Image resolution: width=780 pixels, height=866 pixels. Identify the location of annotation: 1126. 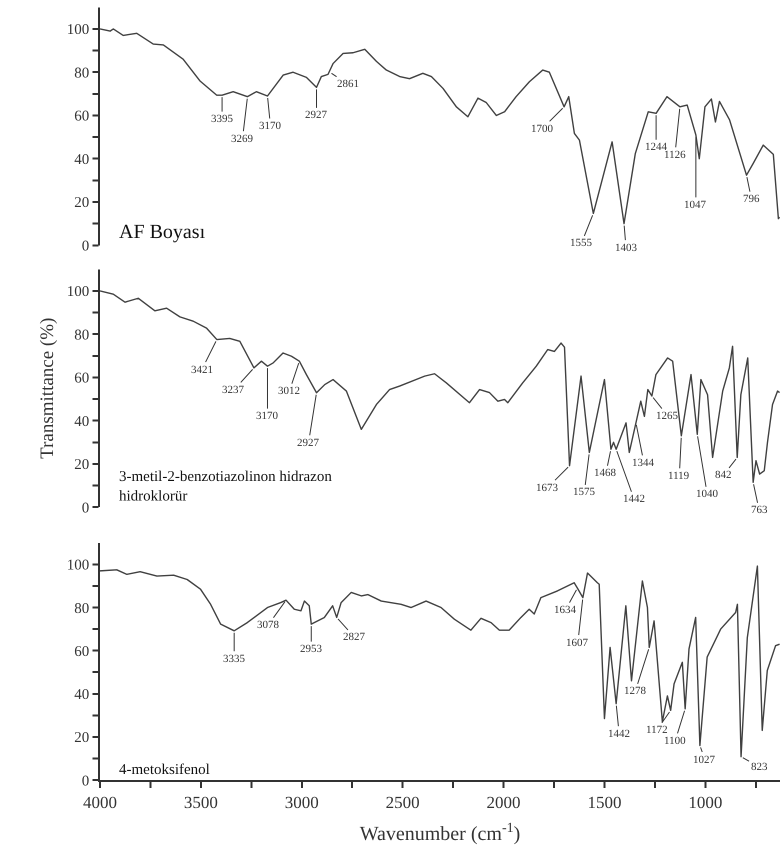
(675, 155).